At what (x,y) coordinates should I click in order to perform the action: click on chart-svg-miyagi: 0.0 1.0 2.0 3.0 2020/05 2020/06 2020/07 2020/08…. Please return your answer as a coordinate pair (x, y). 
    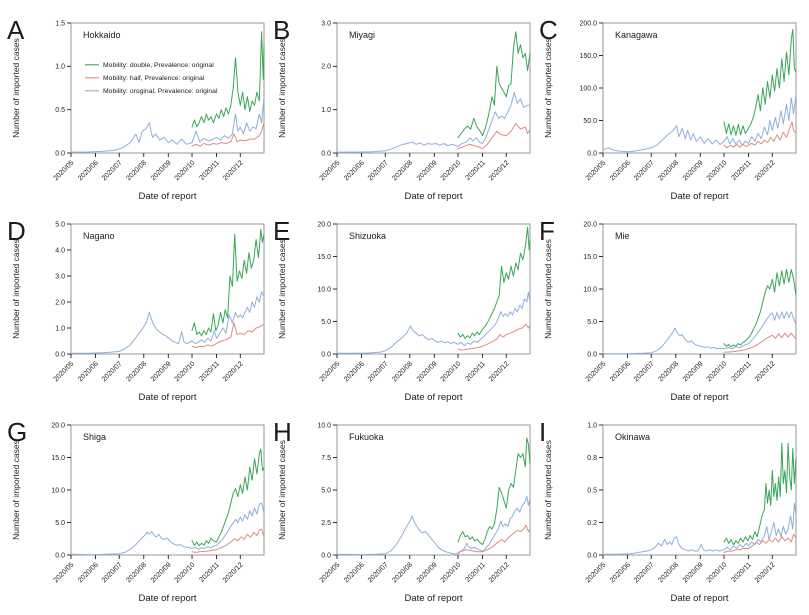
    Looking at the image, I should click on (402, 108).